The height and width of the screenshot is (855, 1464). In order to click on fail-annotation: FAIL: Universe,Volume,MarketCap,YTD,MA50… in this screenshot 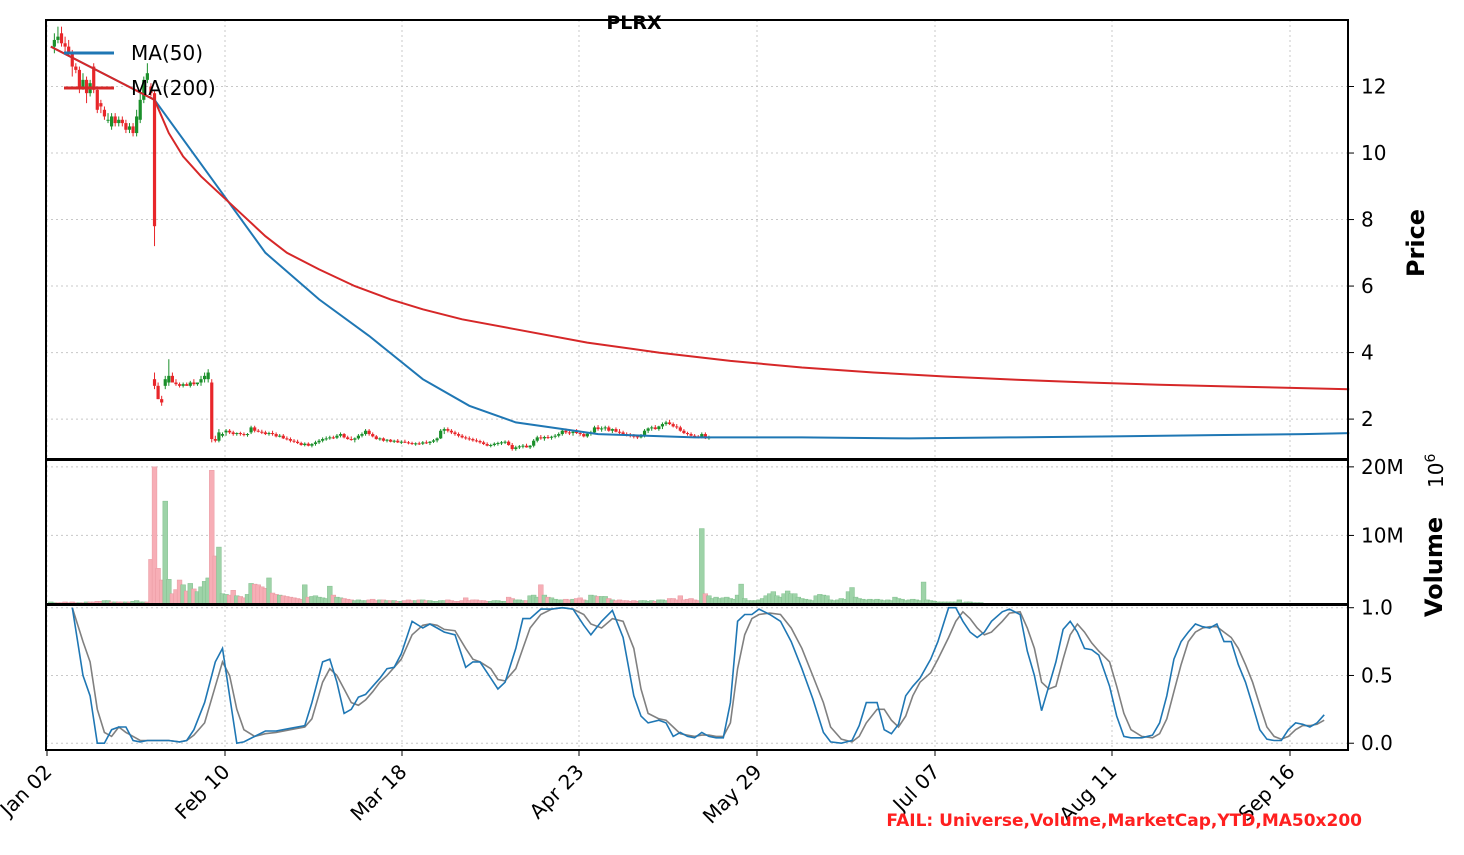, I will do `click(1124, 821)`.